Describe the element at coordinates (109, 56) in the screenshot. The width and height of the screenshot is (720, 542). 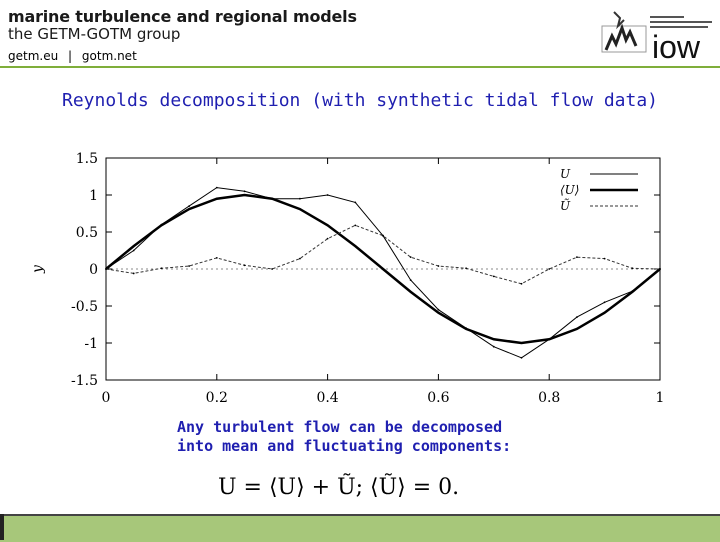
I see `link-gotm: gotm.net` at that location.